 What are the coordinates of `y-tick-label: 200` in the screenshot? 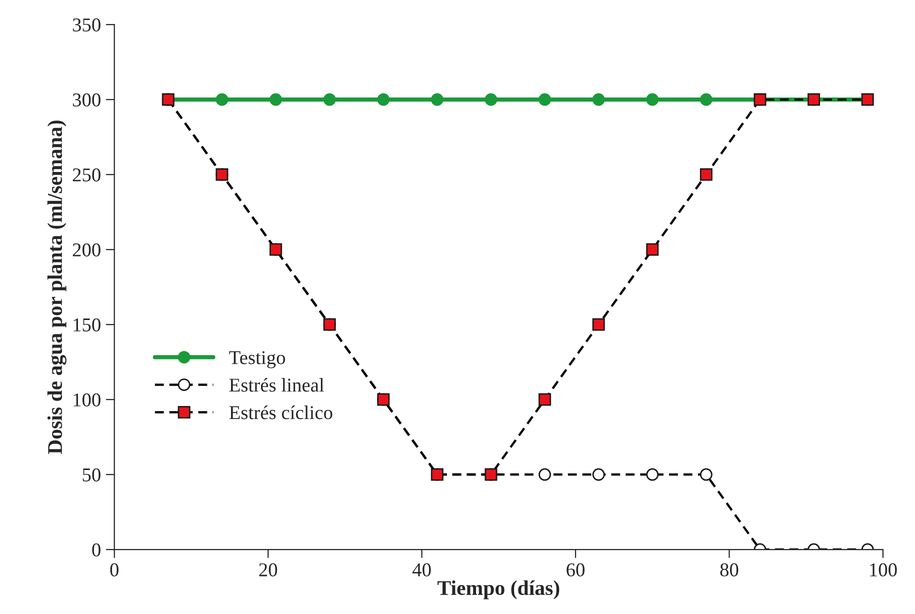 It's located at (86, 249).